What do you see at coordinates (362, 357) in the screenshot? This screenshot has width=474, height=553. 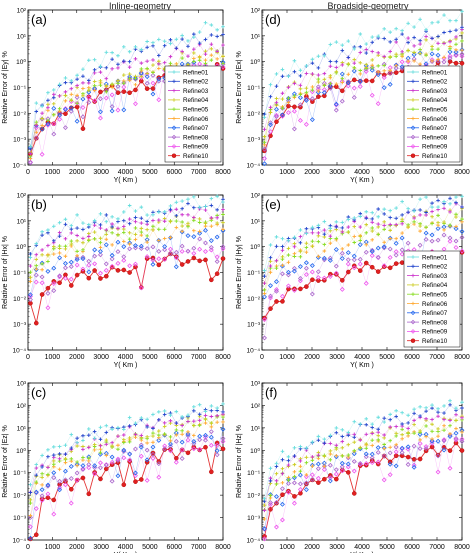 I see `x-tick-label: 4000` at bounding box center [362, 357].